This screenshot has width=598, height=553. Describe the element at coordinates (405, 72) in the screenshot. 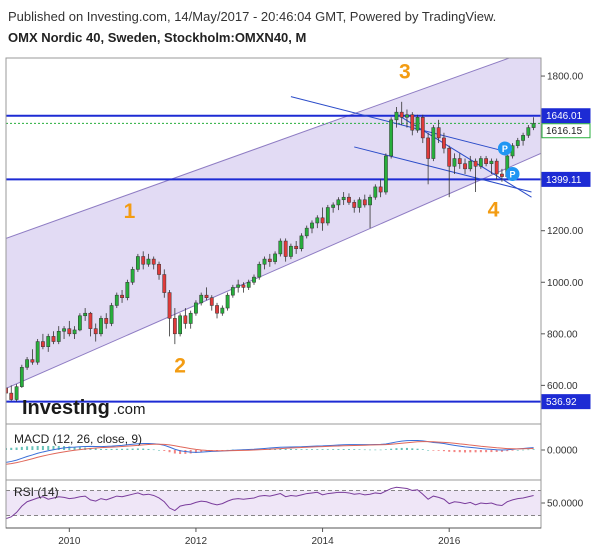

I see `wave-label: 3` at that location.